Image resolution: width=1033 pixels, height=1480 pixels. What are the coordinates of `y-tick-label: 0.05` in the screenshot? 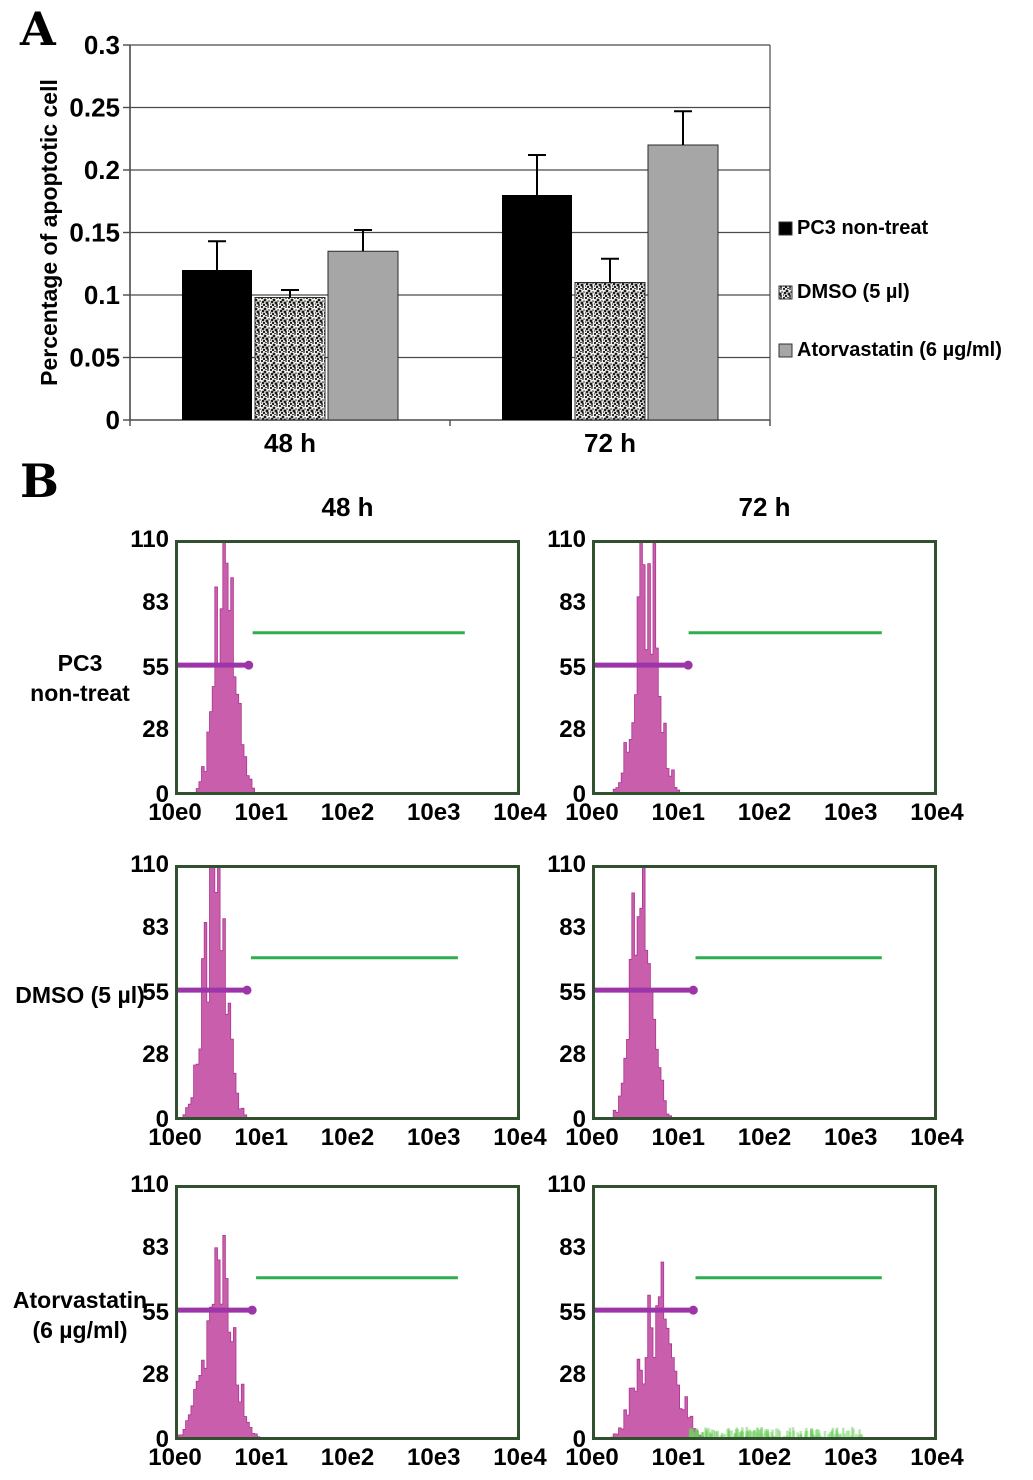 It's located at (94, 358).